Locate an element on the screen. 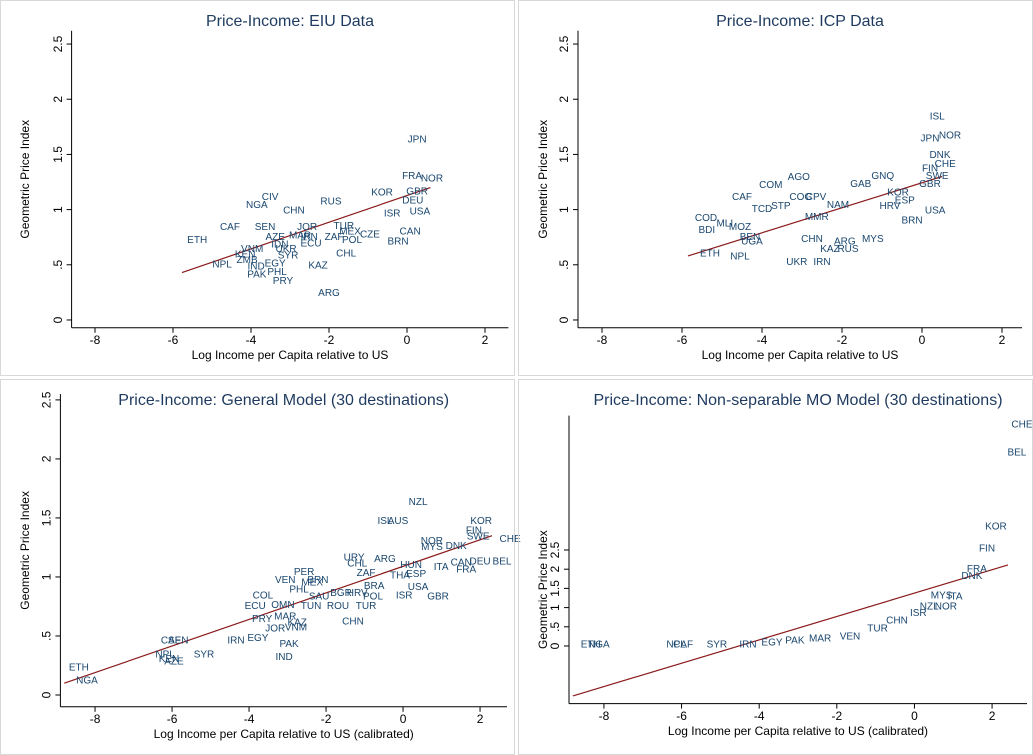 This screenshot has width=1033, height=755. y-tick-label: 1.5 is located at coordinates (58, 154).